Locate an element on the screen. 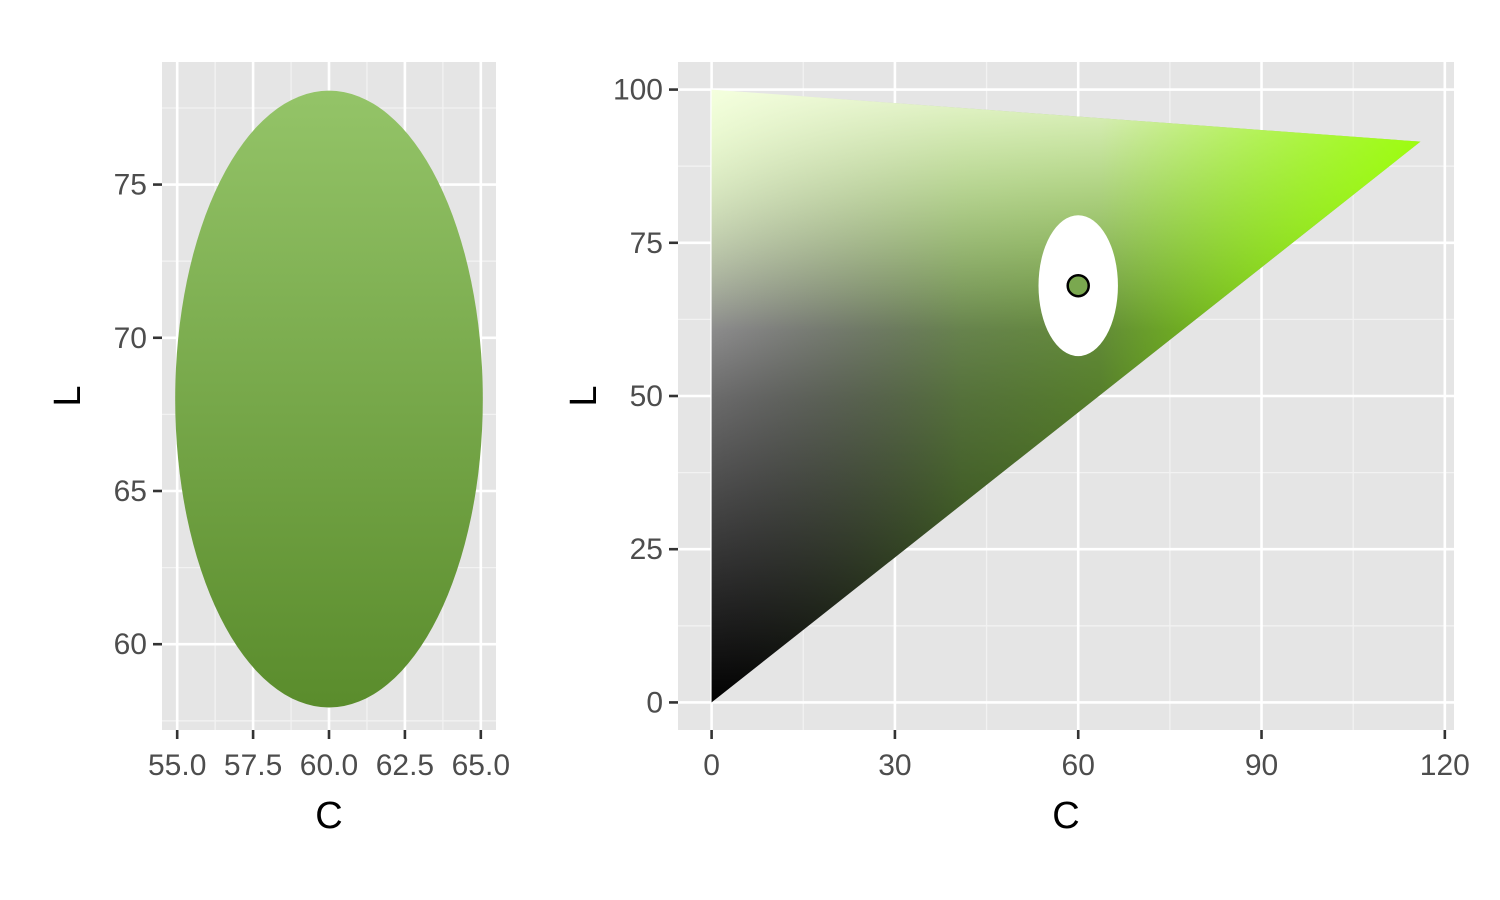 The height and width of the screenshot is (900, 1500). y-tick-label: 25 is located at coordinates (646, 549).